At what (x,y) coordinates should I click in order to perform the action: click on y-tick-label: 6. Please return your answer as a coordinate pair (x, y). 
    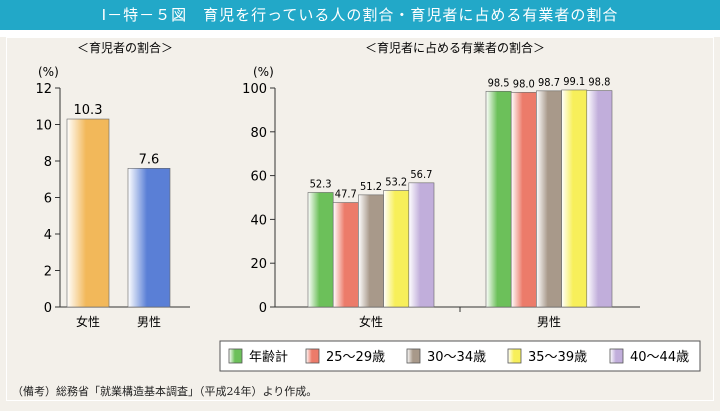
    Looking at the image, I should click on (48, 199).